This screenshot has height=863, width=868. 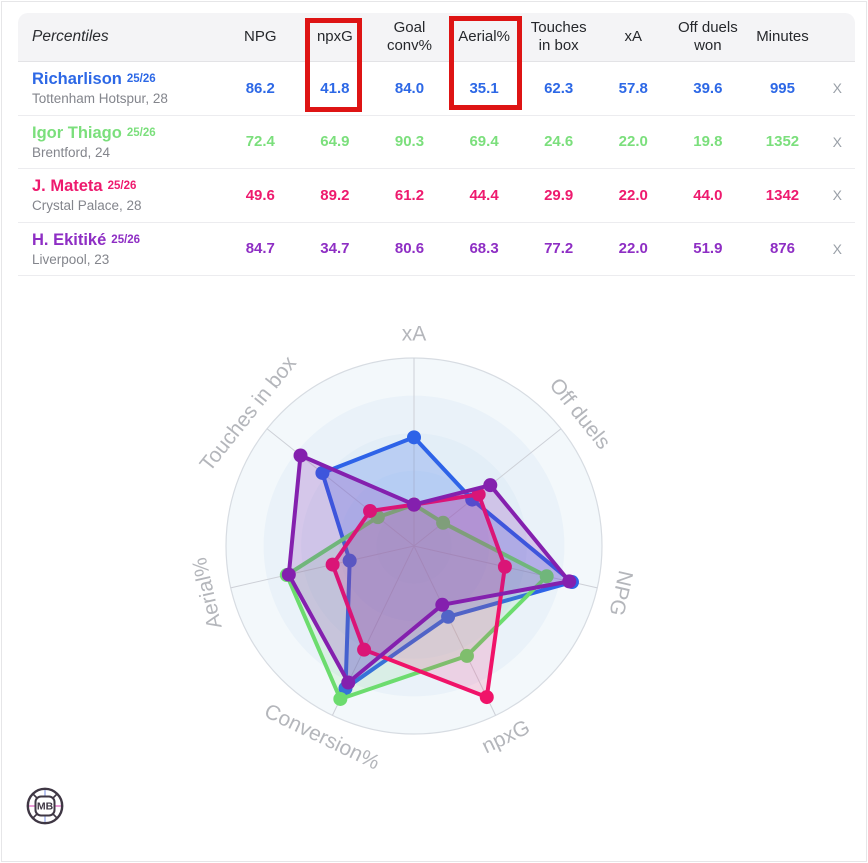 What do you see at coordinates (708, 142) in the screenshot?
I see `stat-value: 19.8` at bounding box center [708, 142].